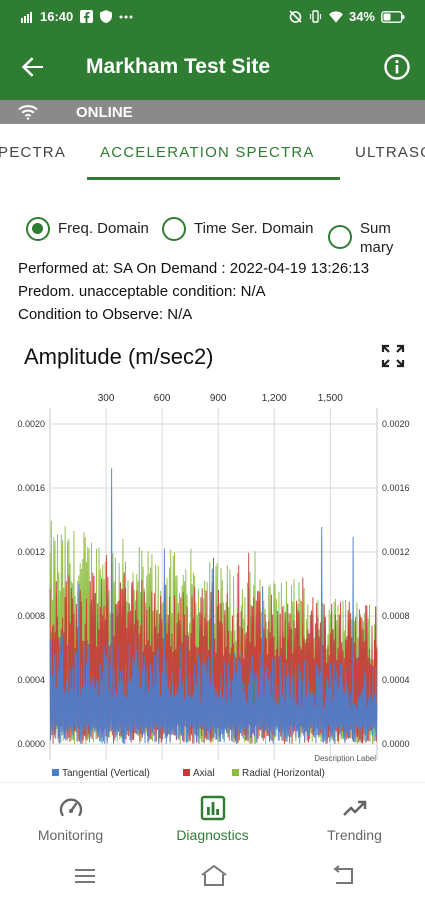 The image size is (425, 900). Describe the element at coordinates (218, 398) in the screenshot. I see `x-tick-label: 900` at that location.